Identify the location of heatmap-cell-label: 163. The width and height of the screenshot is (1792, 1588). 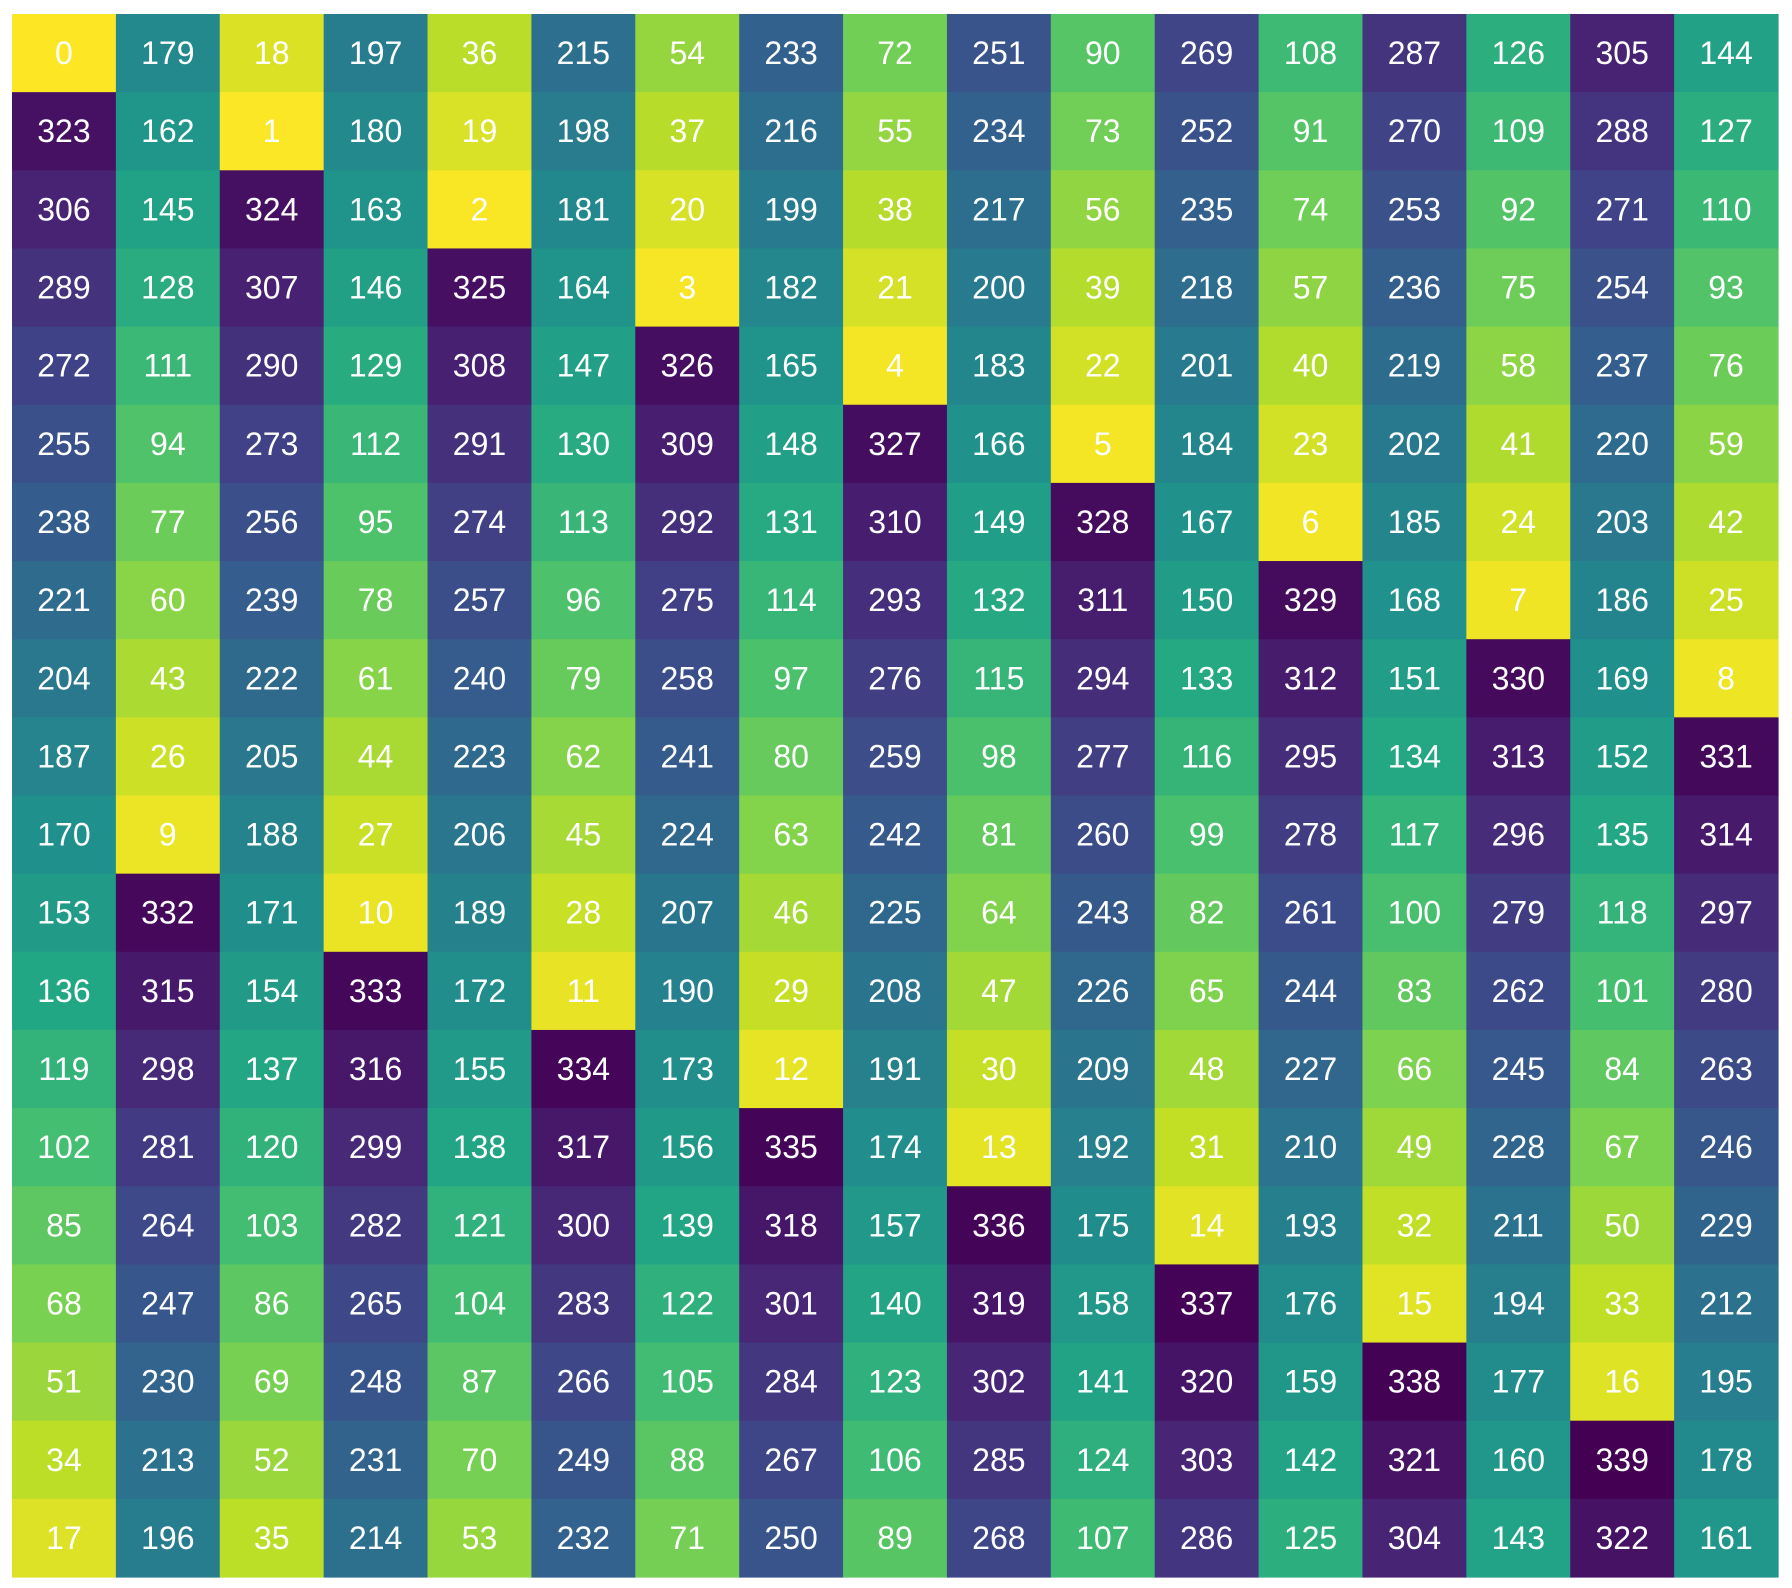
(375, 209).